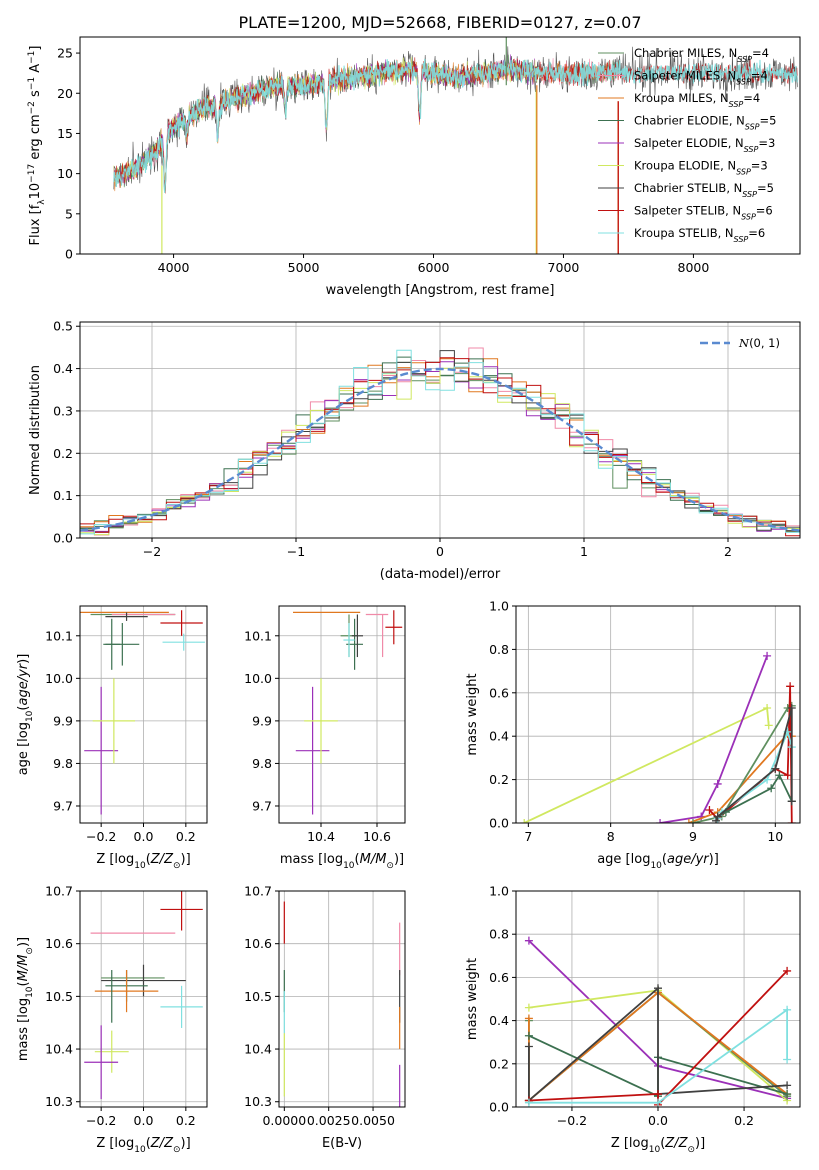 This screenshot has height=1170, width=819. I want to click on spectrum-line-kroupa-stelib, so click(455, 125).